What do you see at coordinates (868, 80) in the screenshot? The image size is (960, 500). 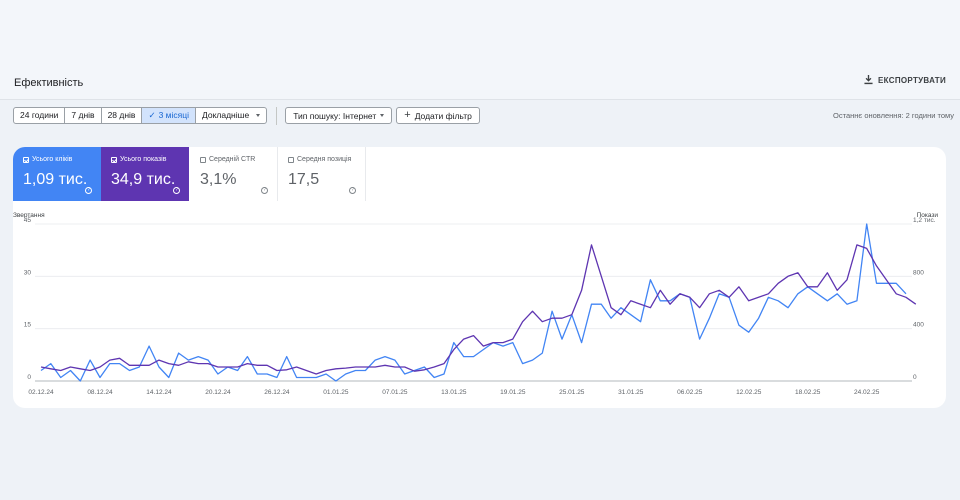 I see `download-icon` at bounding box center [868, 80].